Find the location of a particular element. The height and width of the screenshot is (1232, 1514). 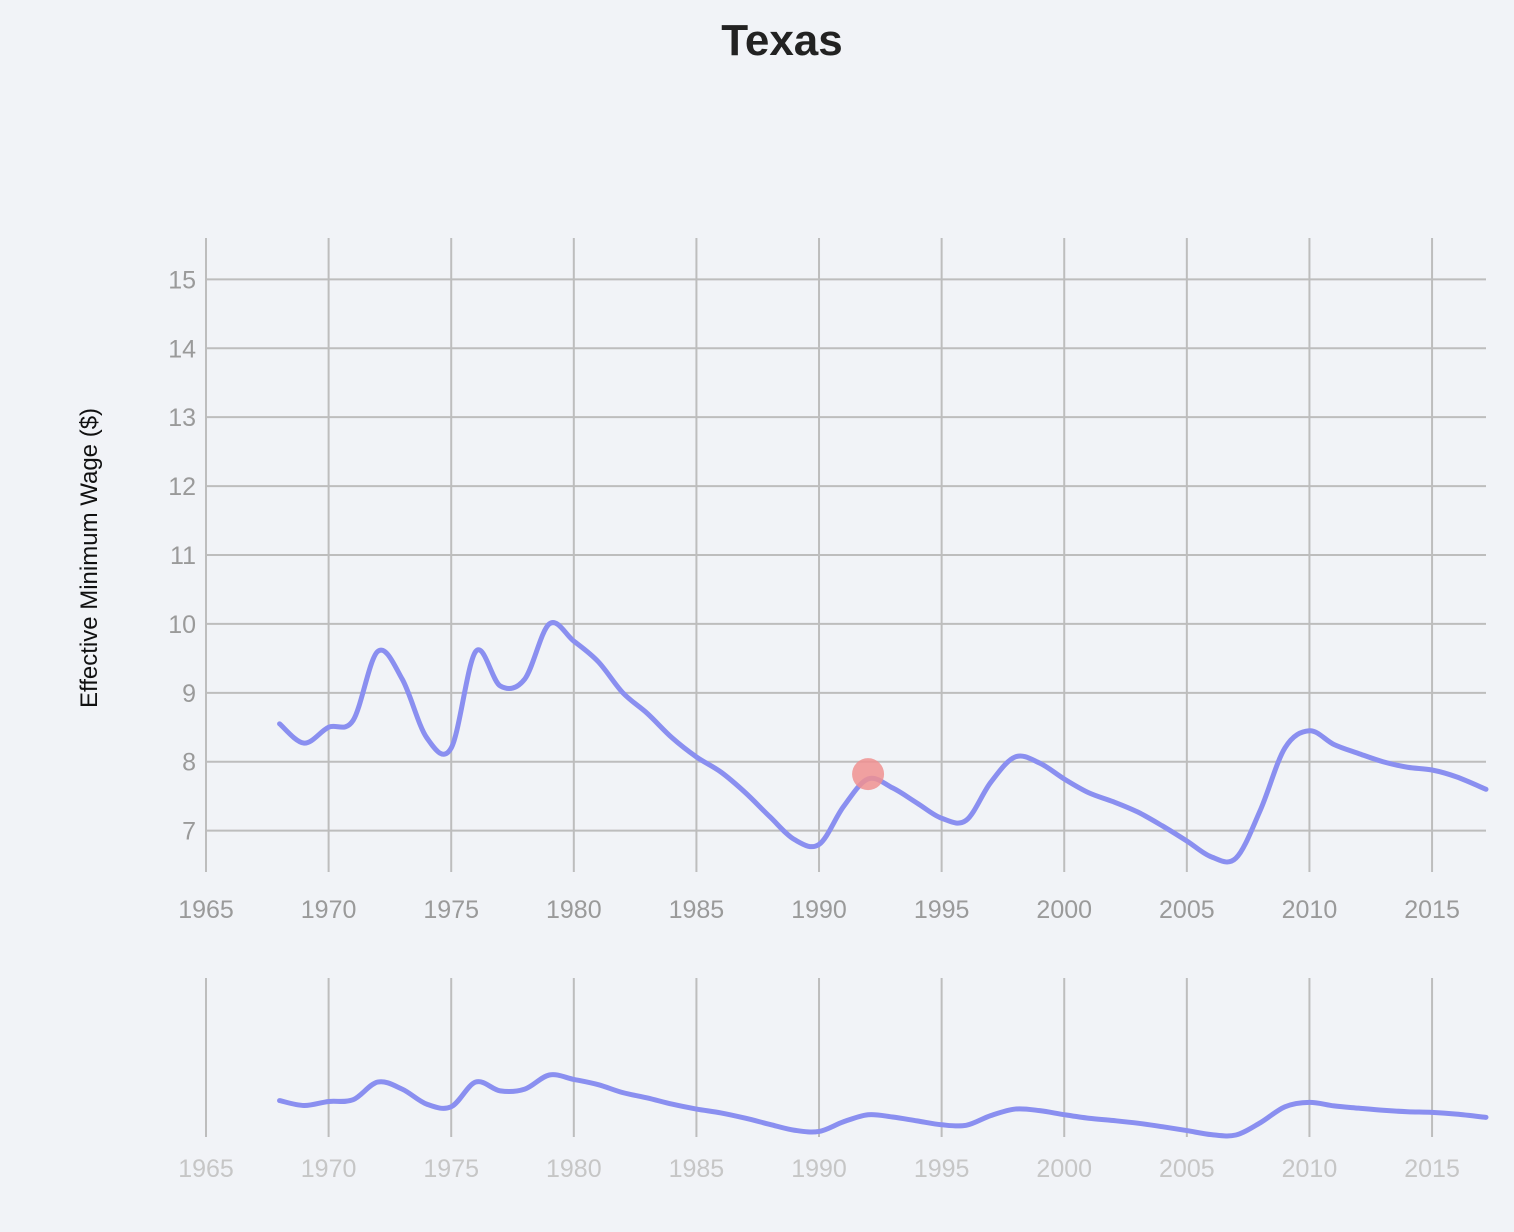

context-x-tick-label: 1980 is located at coordinates (574, 1169).